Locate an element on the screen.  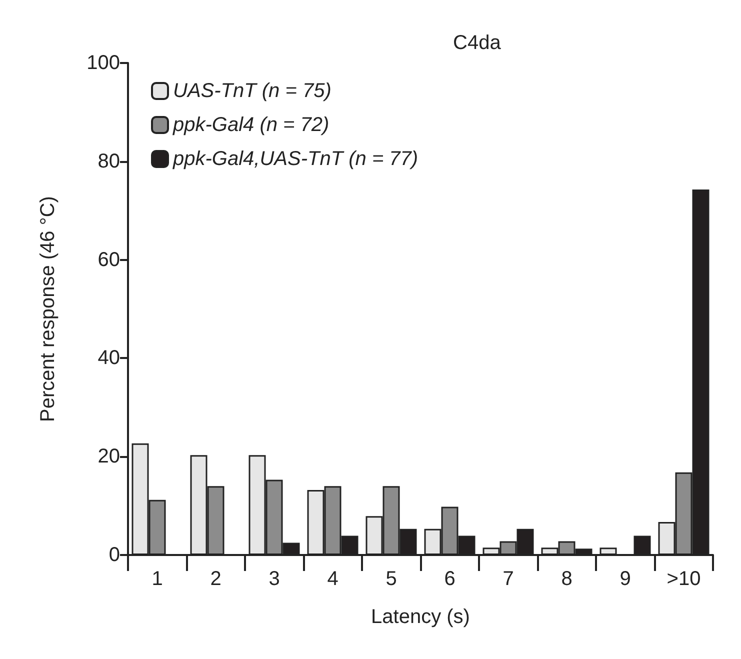
legend-label: ppk-Gal4,UAS-TnT (n = 77) is located at coordinates (295, 159).